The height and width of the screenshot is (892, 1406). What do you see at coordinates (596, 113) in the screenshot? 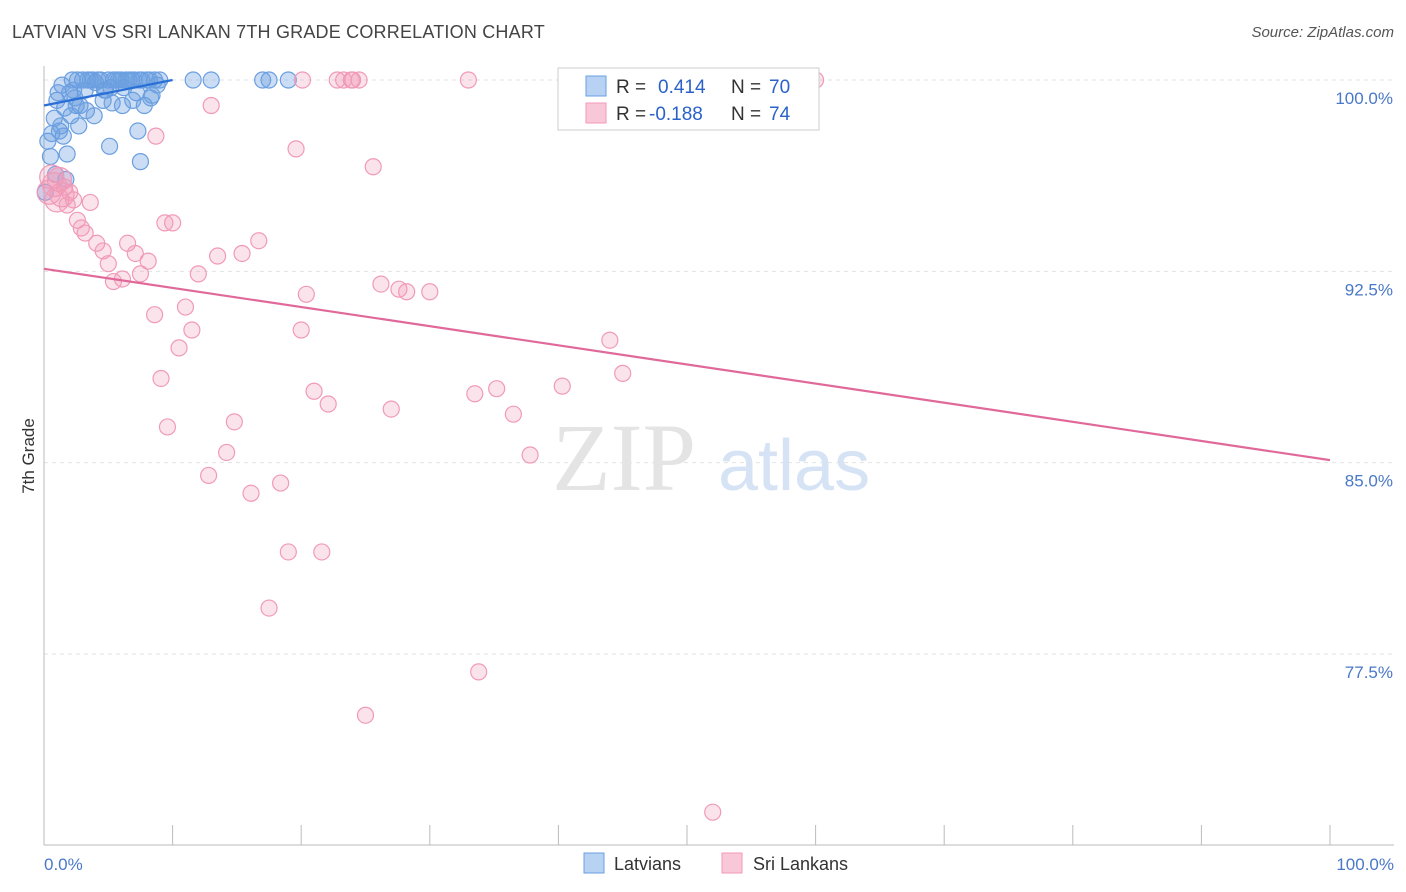
I see `legend-swatch-srilankans` at bounding box center [596, 113].